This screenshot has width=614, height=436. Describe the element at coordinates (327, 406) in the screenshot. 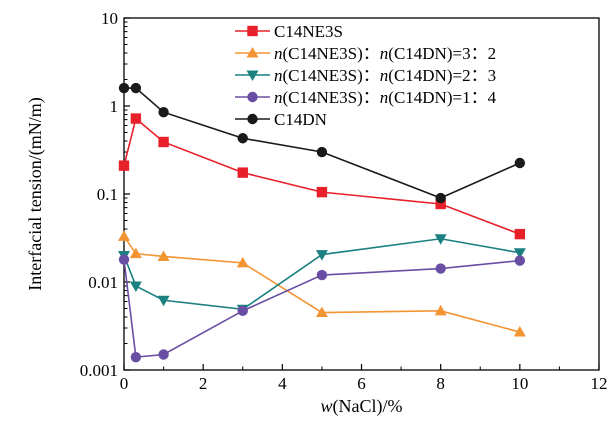

I see `text-part: w` at that location.